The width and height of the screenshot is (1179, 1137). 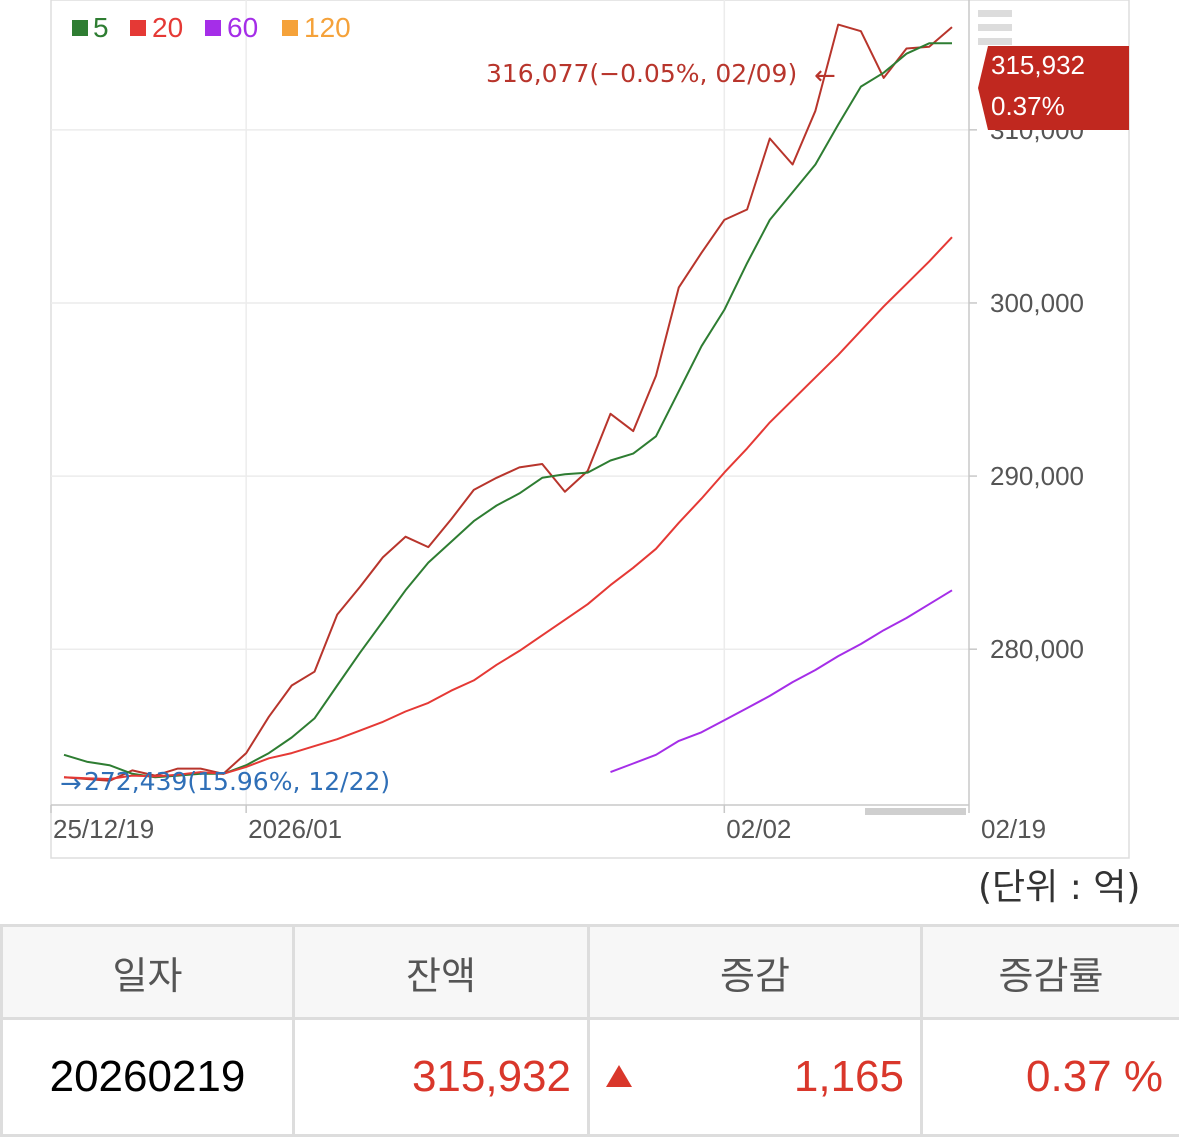 What do you see at coordinates (71, 784) in the screenshot?
I see `low-arrow-icon: →` at bounding box center [71, 784].